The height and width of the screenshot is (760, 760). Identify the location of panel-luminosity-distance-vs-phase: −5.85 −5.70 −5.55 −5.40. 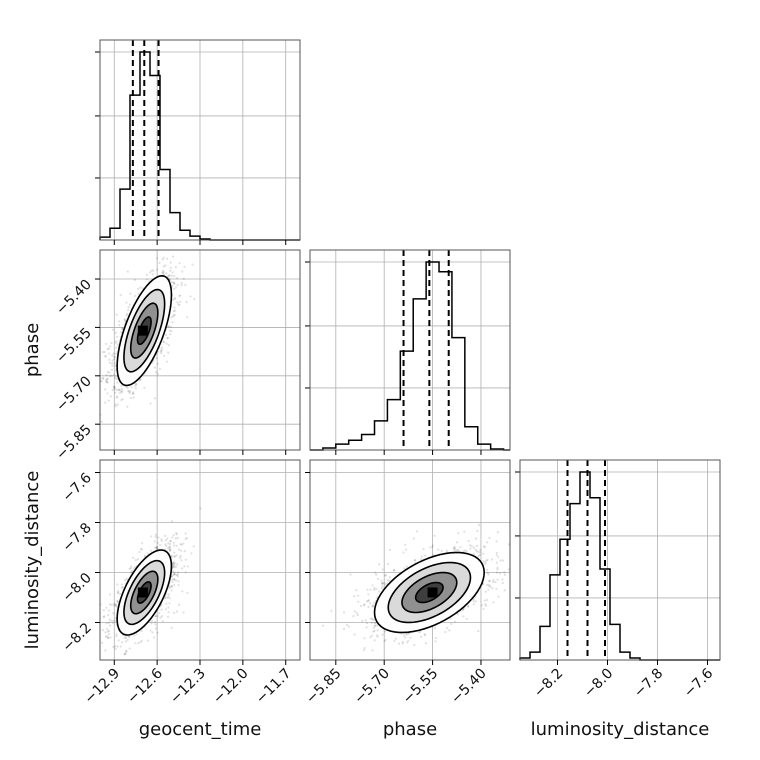
(407, 583).